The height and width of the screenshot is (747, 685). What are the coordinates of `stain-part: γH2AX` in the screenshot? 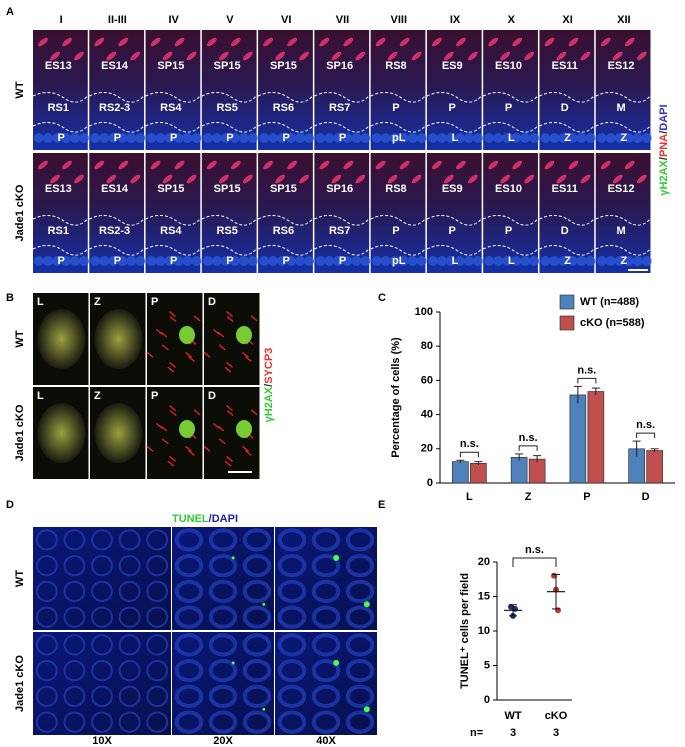 It's located at (664, 177).